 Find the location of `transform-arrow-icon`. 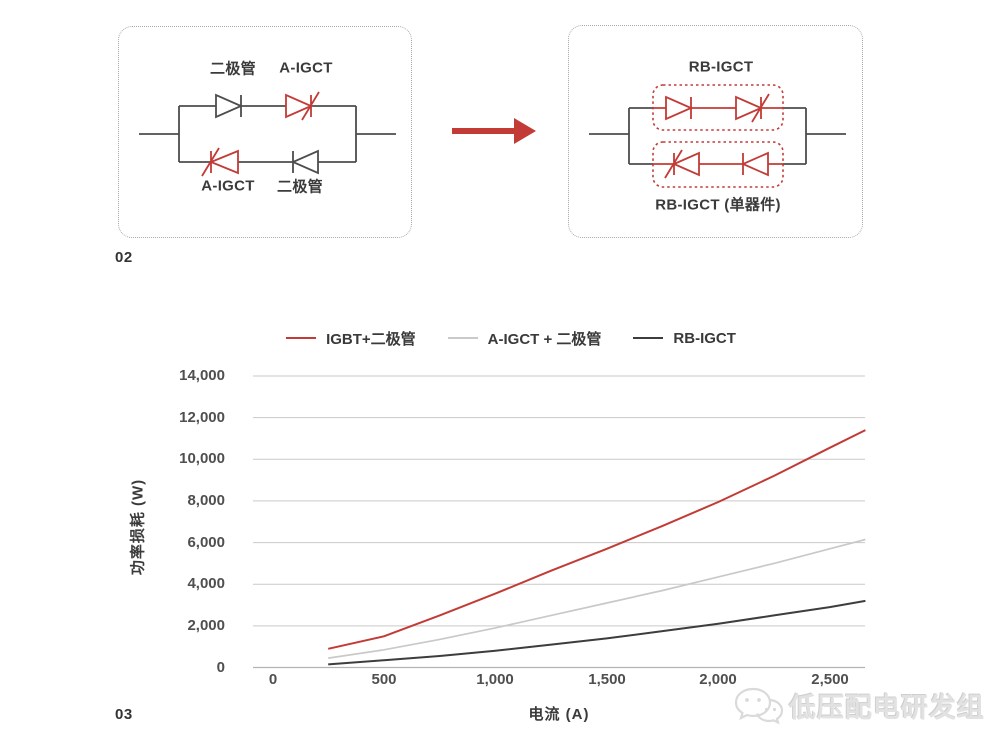

transform-arrow-icon is located at coordinates (494, 131).